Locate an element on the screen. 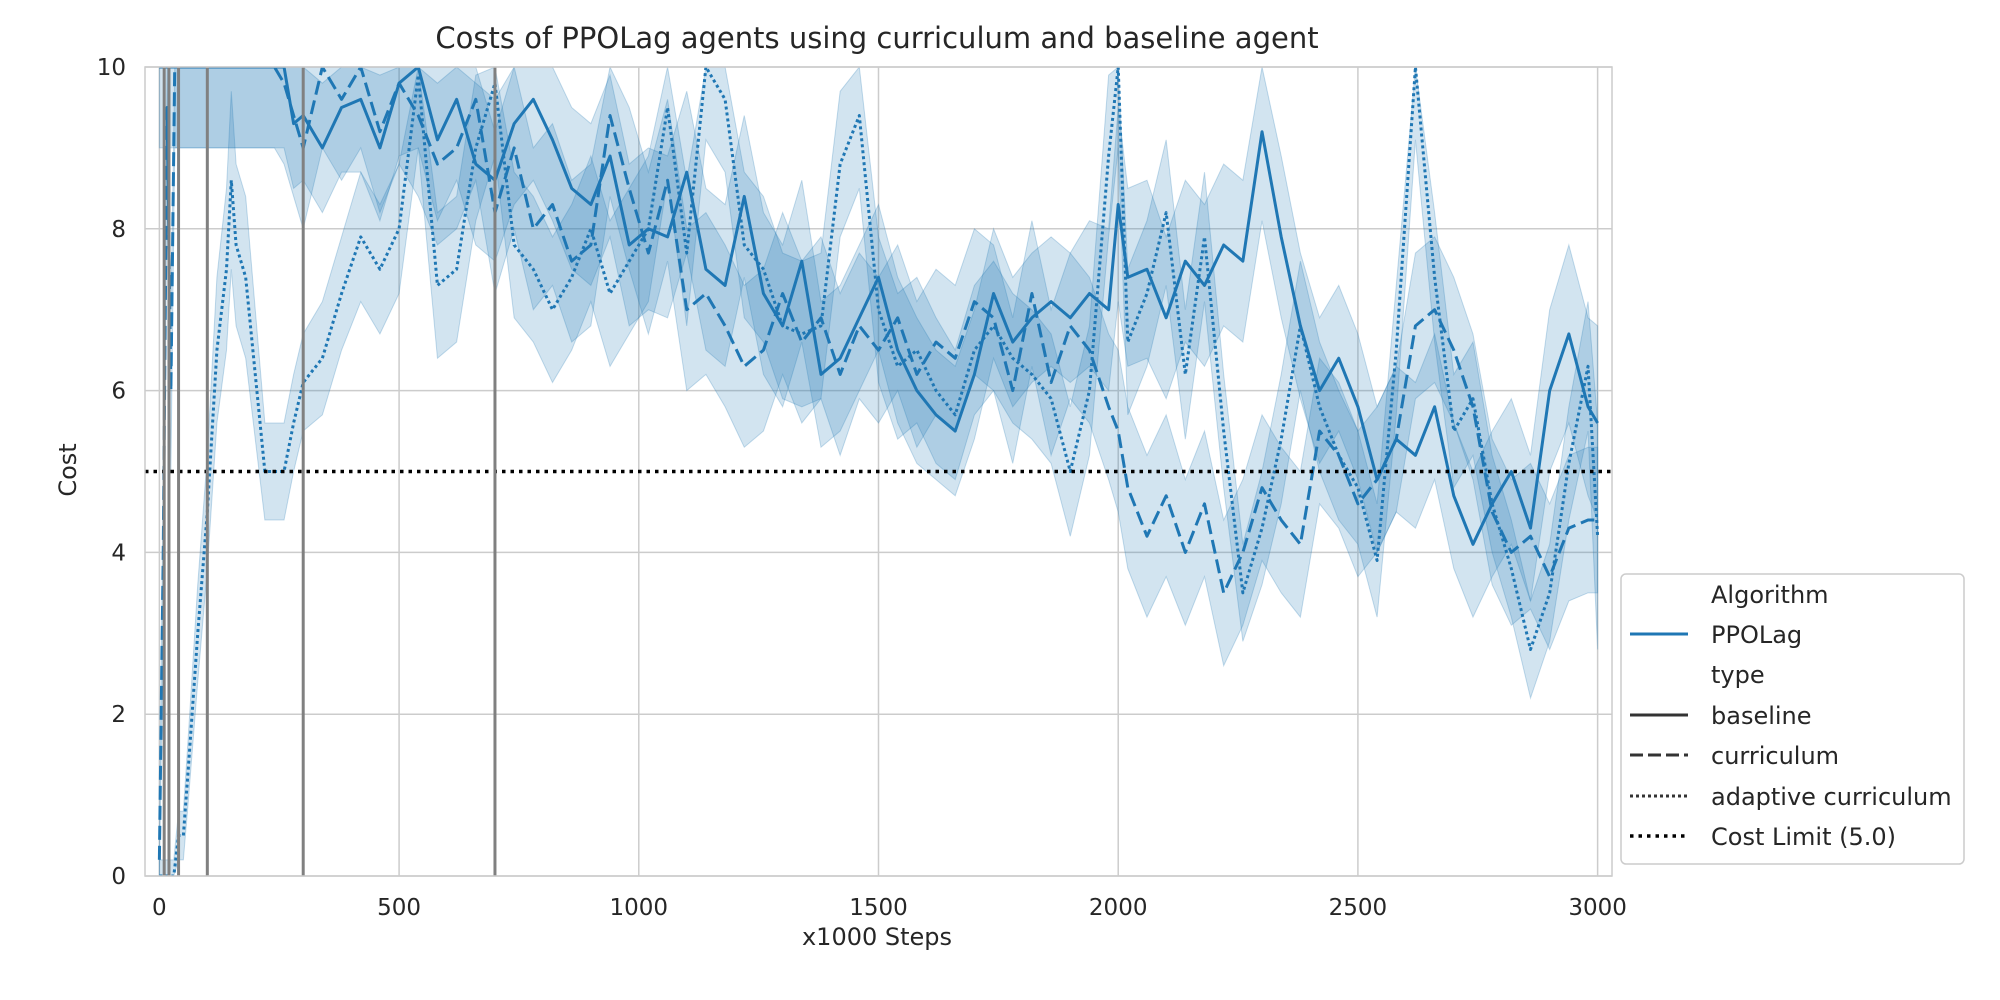 The width and height of the screenshot is (2000, 1000). legend-heading-algorithm: Algorithm is located at coordinates (1770, 595).